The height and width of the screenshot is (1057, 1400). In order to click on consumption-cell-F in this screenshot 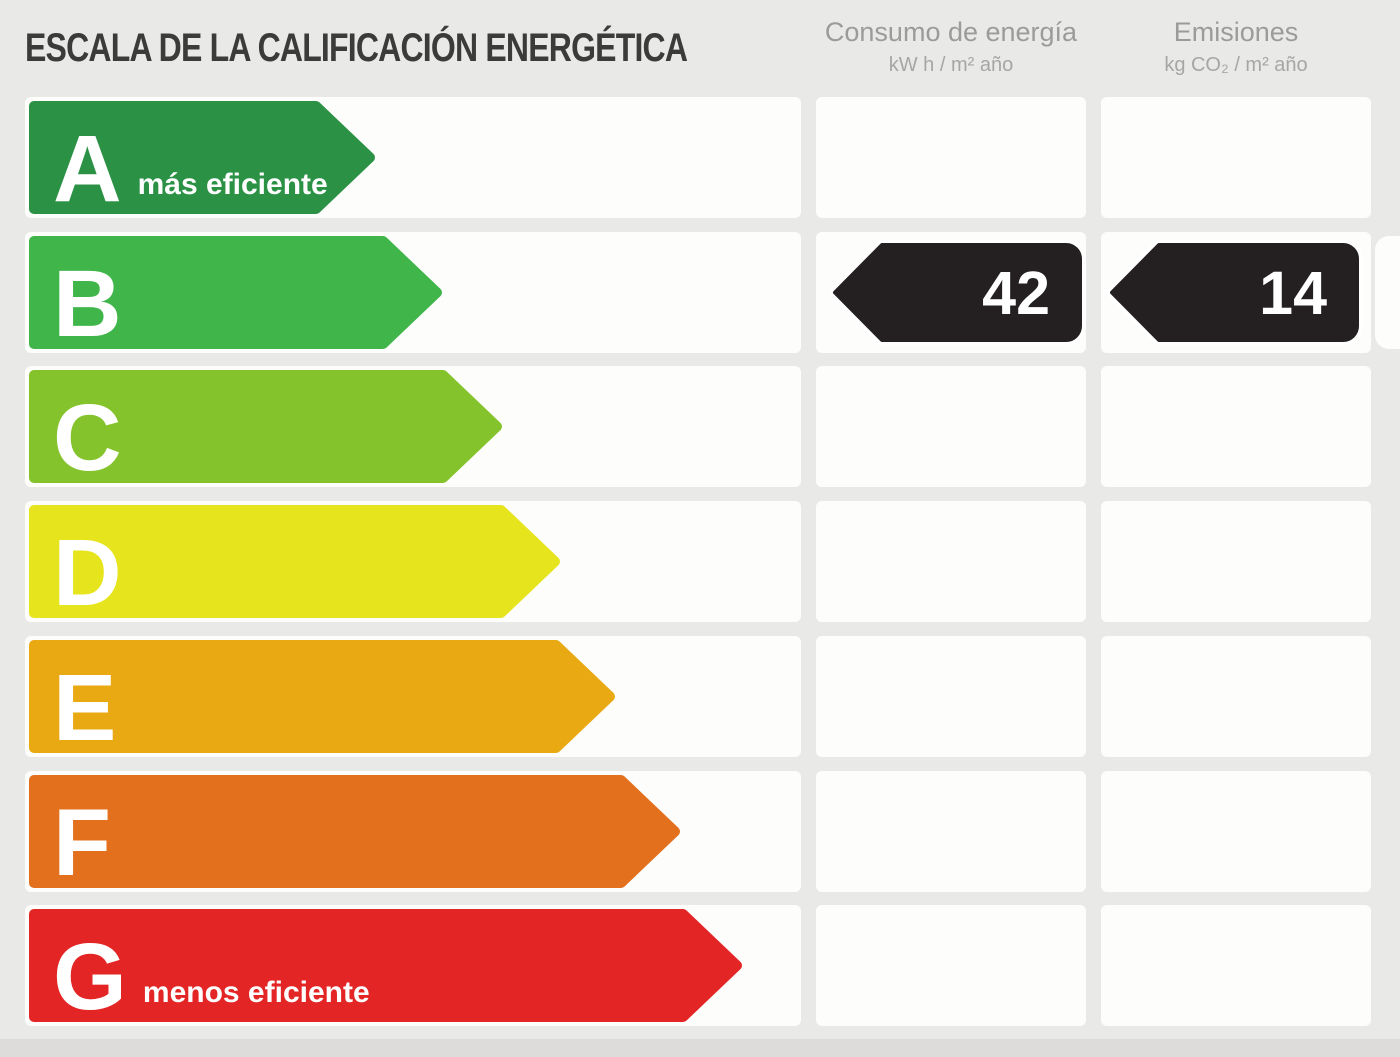, I will do `click(951, 831)`.